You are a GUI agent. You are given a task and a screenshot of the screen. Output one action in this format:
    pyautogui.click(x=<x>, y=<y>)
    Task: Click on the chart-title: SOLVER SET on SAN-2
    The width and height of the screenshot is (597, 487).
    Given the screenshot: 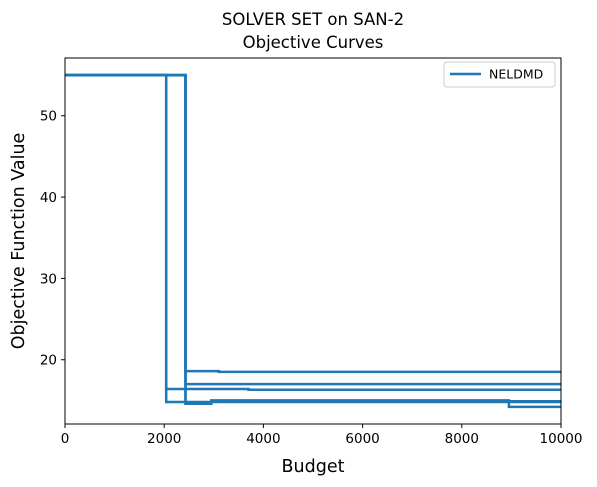 What is the action you would take?
    pyautogui.click(x=313, y=19)
    